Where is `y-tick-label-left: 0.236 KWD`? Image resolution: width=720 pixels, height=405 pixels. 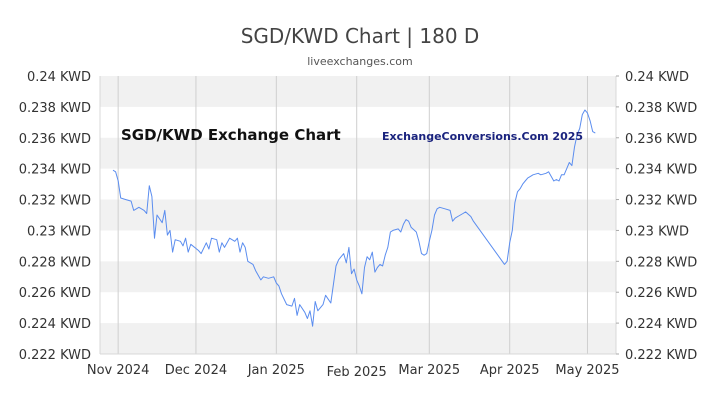 y-tick-label-left: 0.236 KWD is located at coordinates (55, 139).